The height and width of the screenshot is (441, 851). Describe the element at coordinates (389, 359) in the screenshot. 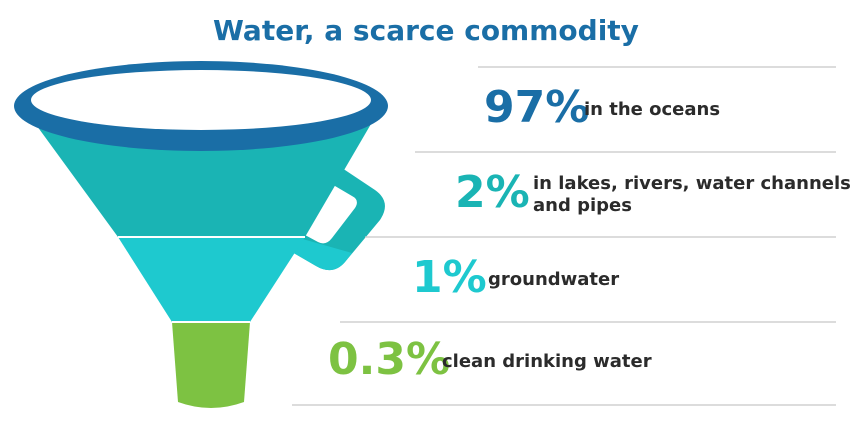

I see `percentage: 0.3%` at that location.